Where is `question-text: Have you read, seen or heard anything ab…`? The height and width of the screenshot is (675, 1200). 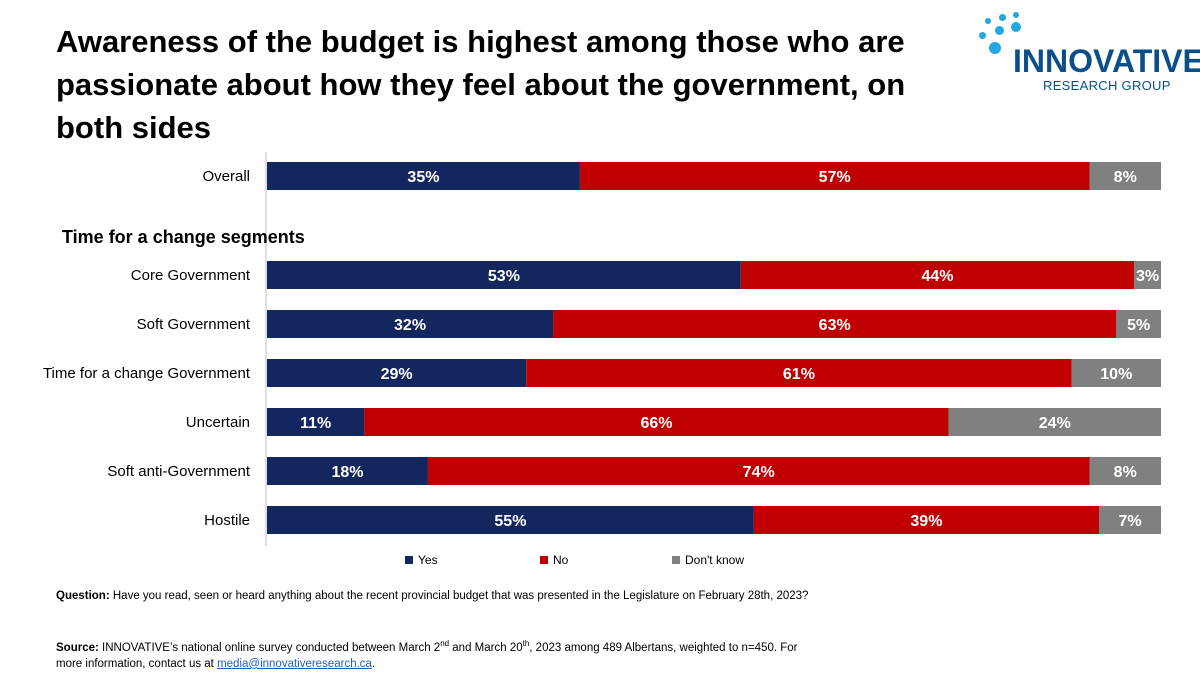
question-text: Have you read, seen or heard anything ab… is located at coordinates (460, 596).